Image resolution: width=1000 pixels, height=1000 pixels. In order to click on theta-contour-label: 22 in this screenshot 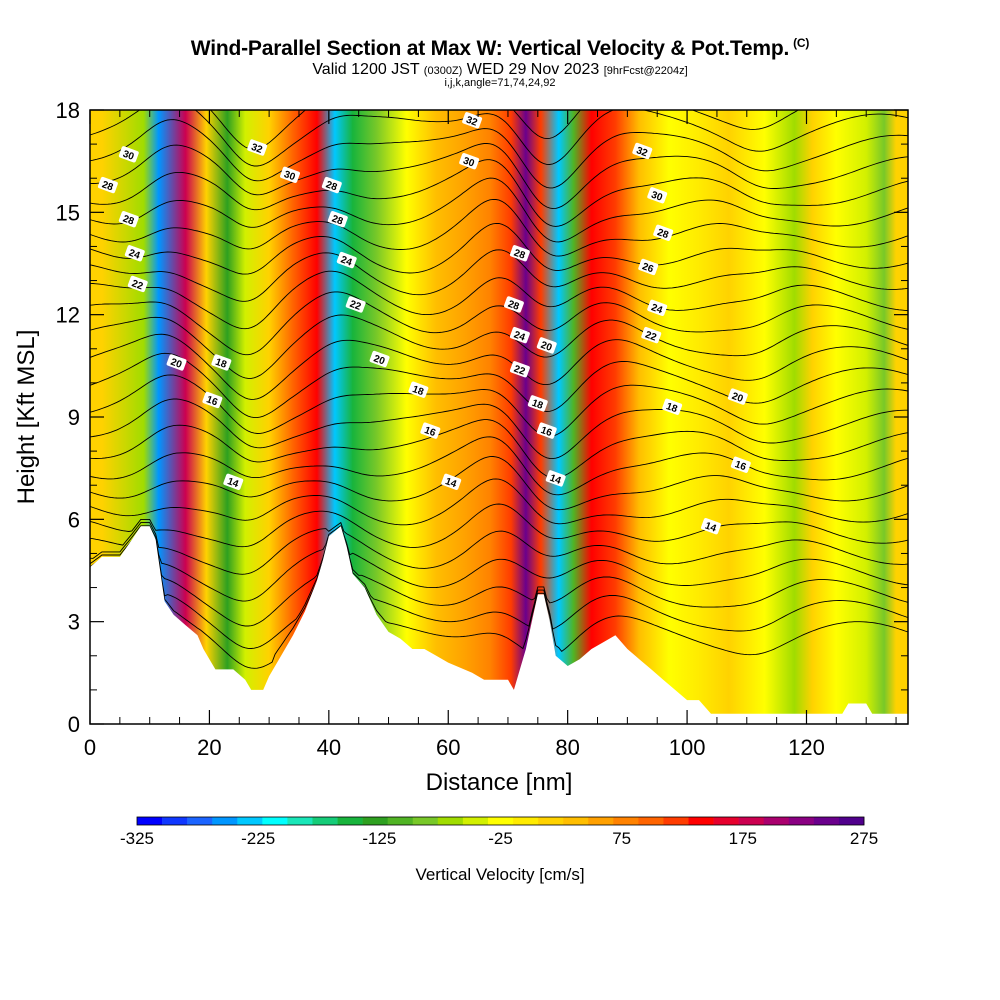, I will do `click(137, 284)`.